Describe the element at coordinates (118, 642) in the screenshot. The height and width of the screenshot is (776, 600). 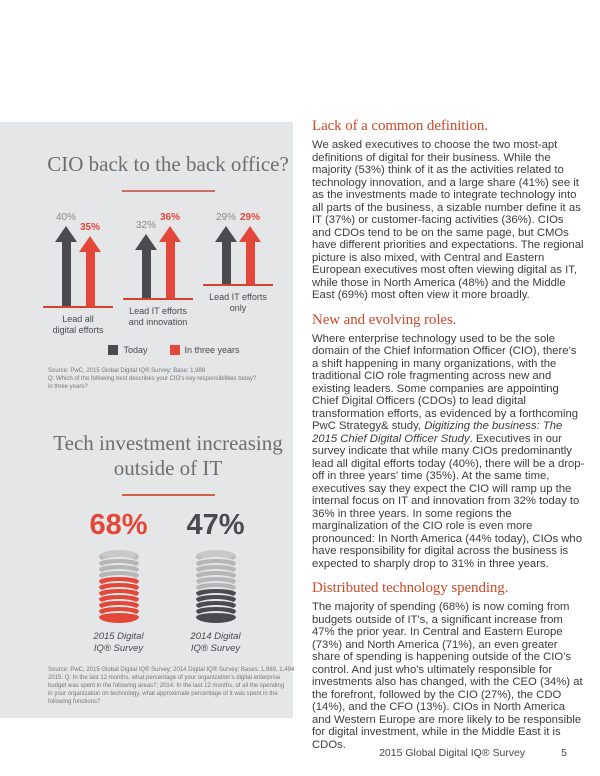
I see `stack-label: 2015 Digital IQ® Survey` at that location.